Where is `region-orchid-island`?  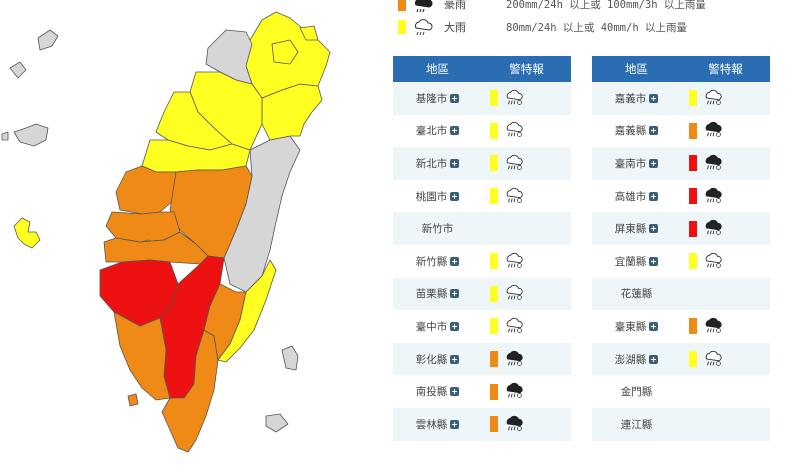
region-orchid-island is located at coordinates (277, 423).